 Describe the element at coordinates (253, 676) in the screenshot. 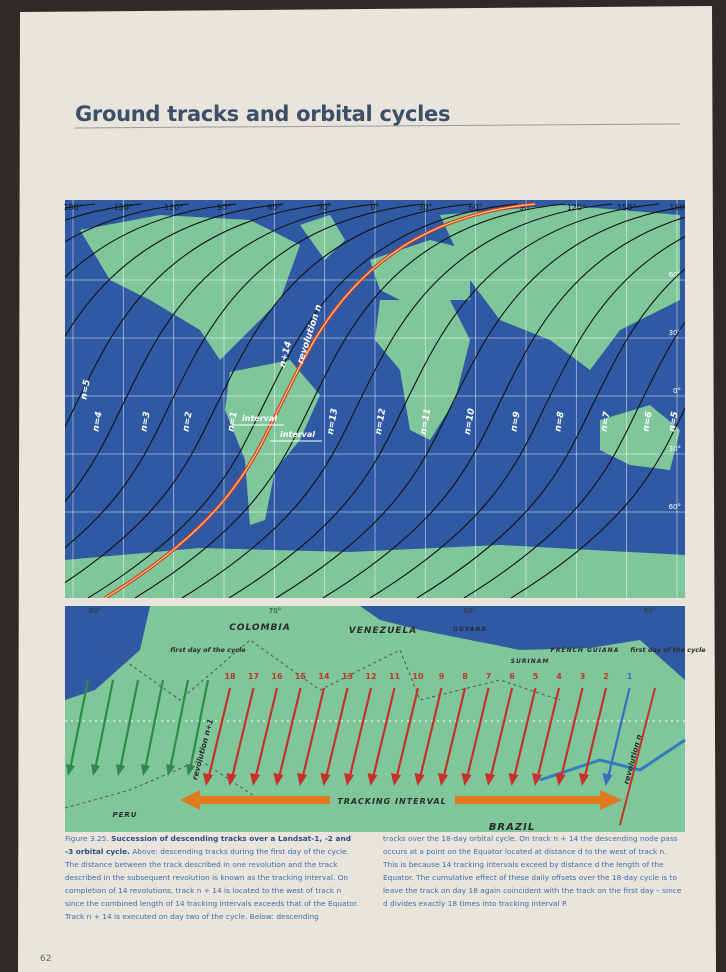

I see `day-number: 17` at that location.